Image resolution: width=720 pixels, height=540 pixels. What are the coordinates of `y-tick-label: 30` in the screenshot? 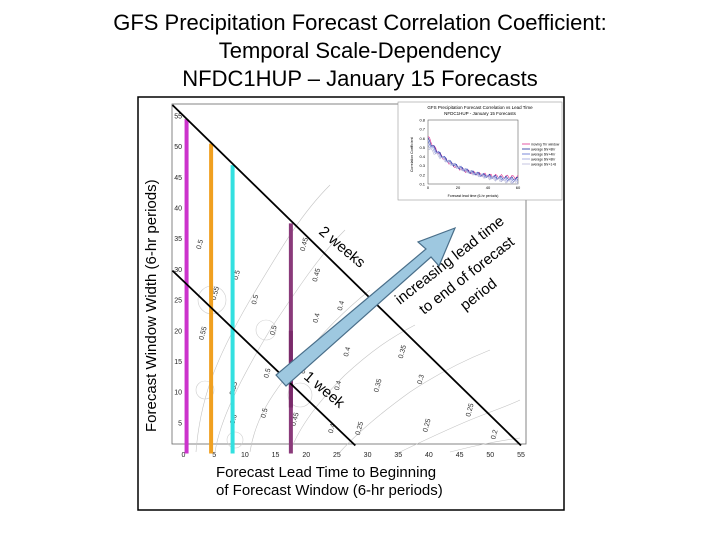 It's located at (178, 270).